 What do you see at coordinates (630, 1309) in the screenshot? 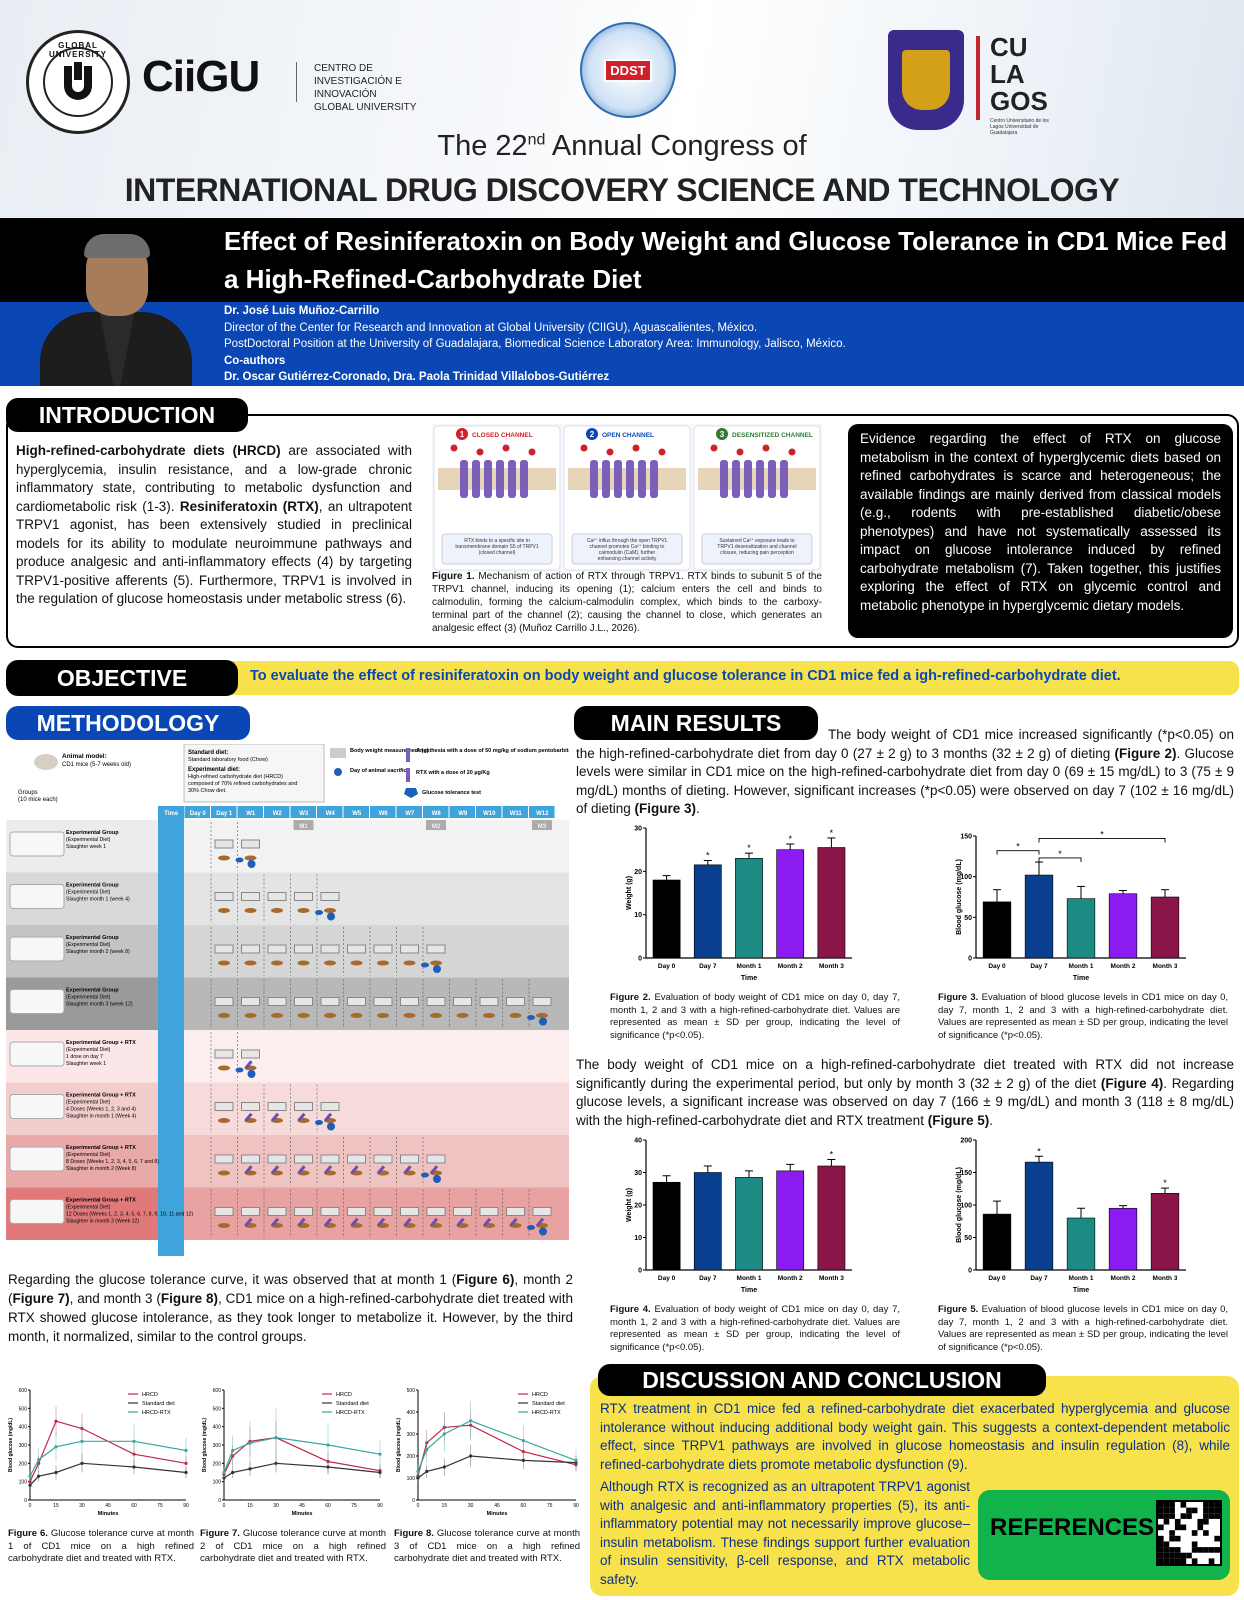
I see `fig4-label: Figure 4.` at bounding box center [630, 1309].